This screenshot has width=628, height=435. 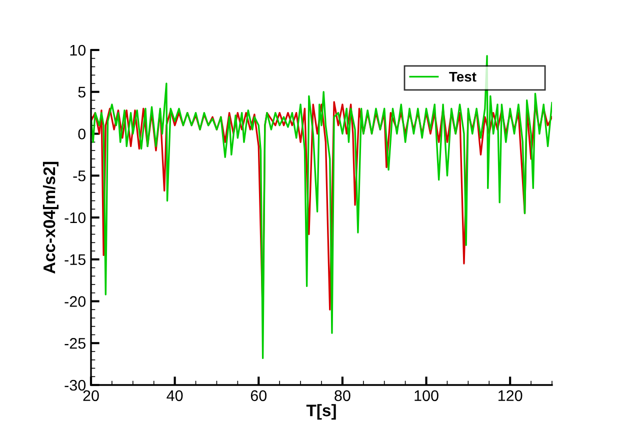 I want to click on x-axis-title: T[s], so click(x=321, y=412).